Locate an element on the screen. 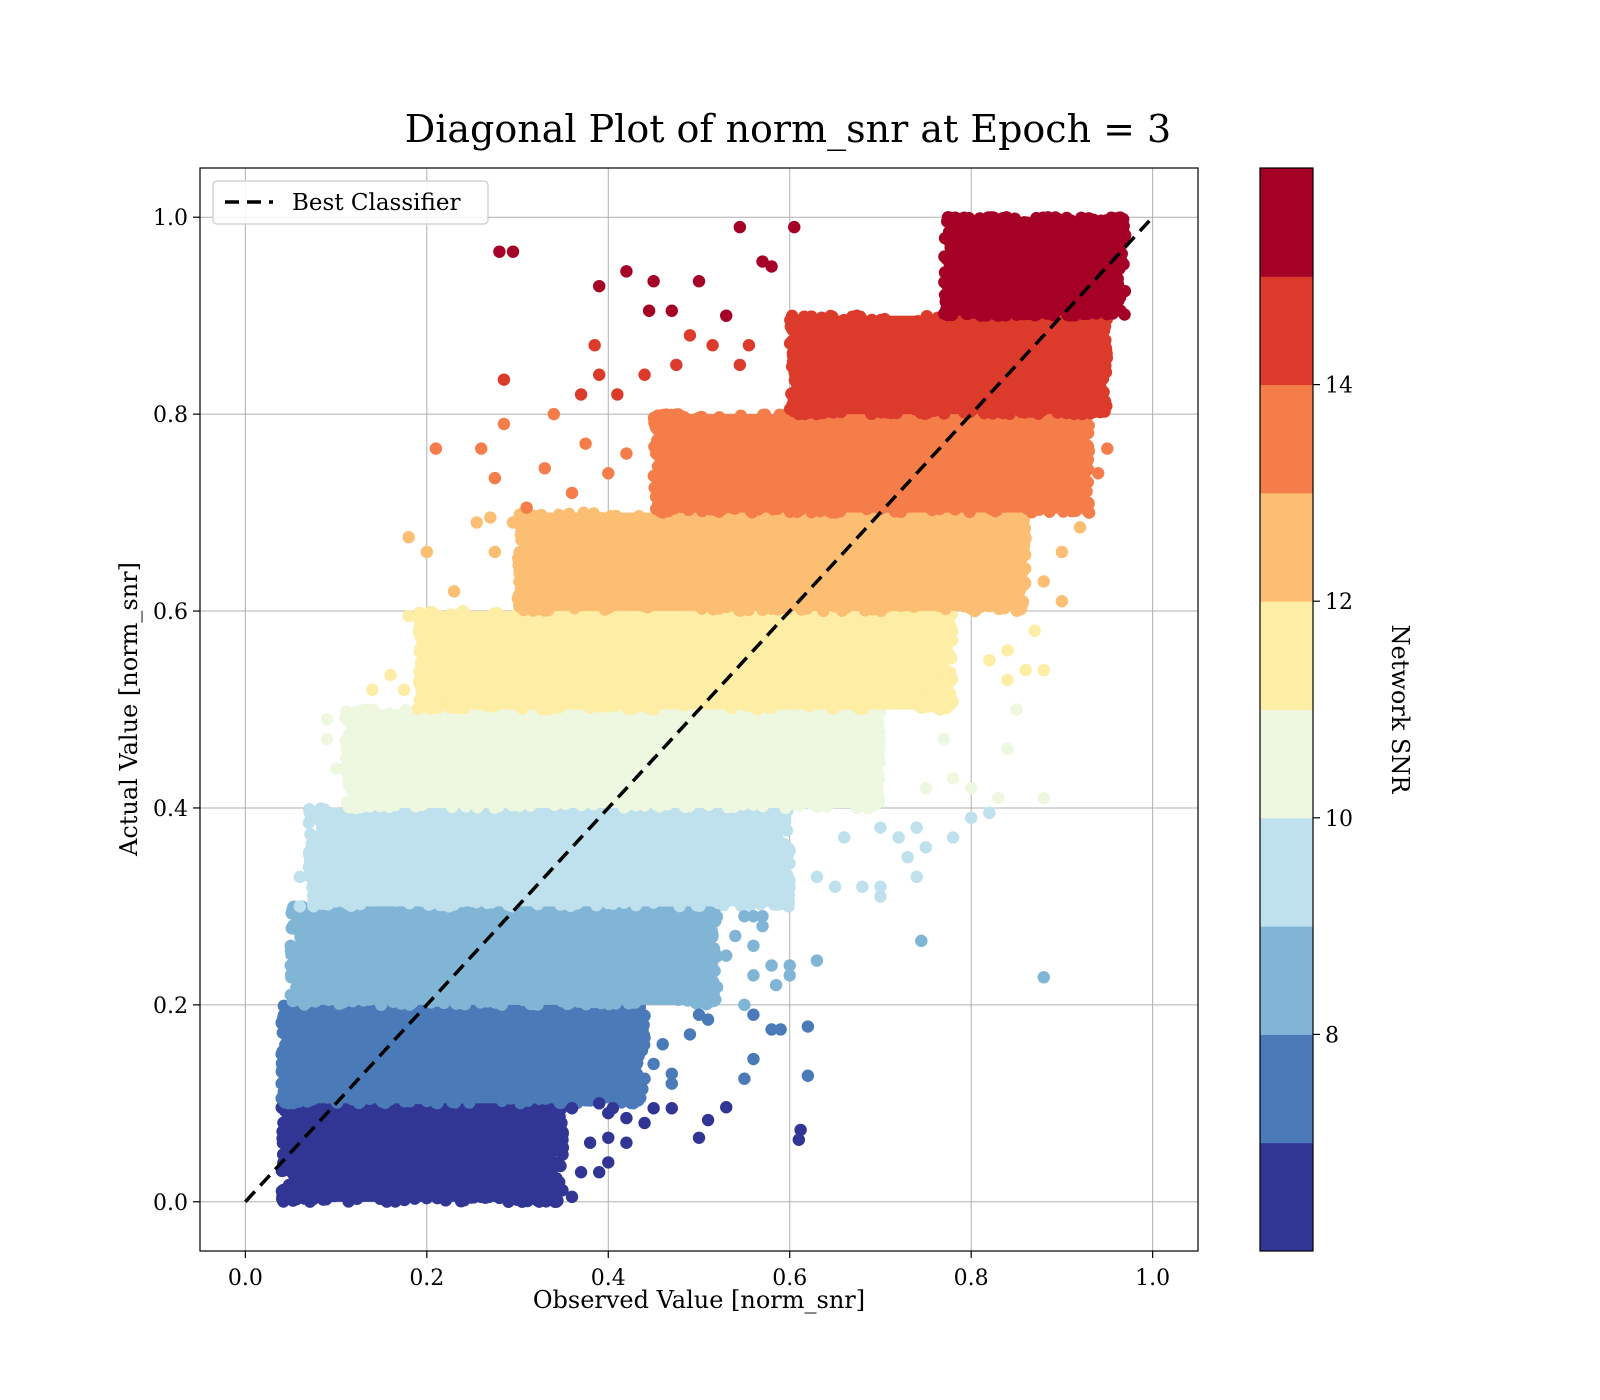 The width and height of the screenshot is (1600, 1400). colorbar is located at coordinates (1286, 710).